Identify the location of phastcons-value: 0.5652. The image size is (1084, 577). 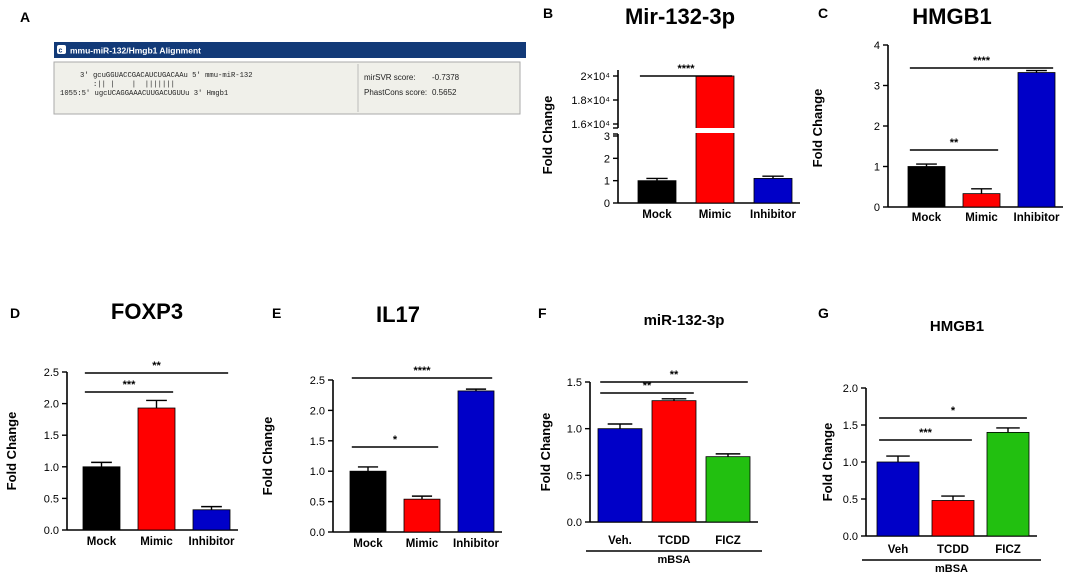
(444, 92).